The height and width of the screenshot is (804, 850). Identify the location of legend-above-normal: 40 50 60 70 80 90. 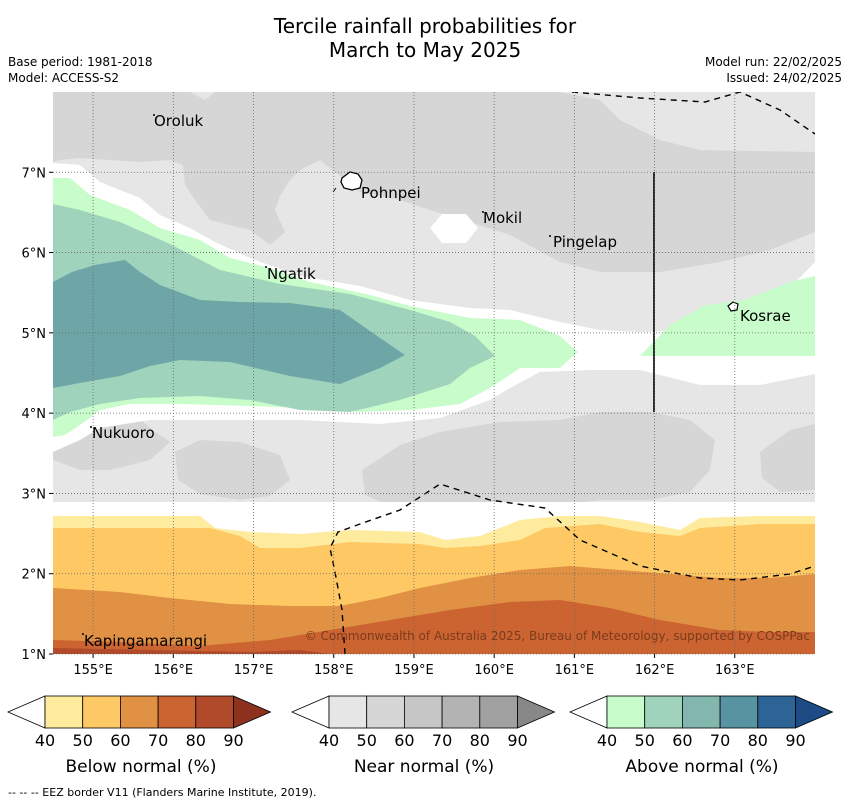
(701, 722).